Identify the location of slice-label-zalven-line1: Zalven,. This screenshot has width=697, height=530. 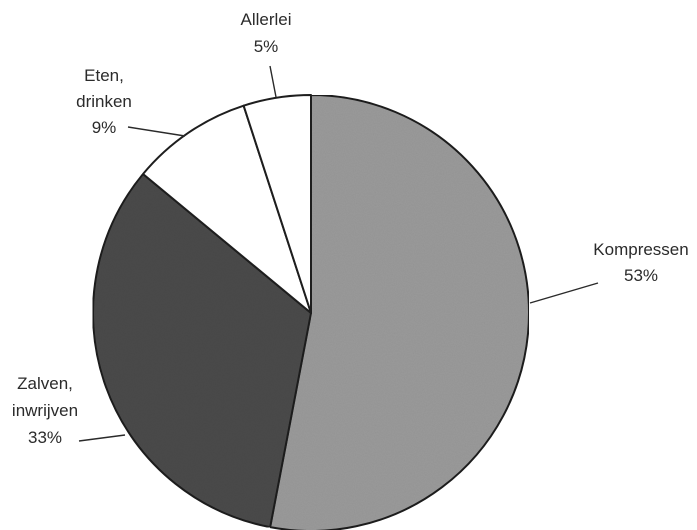
(45, 383).